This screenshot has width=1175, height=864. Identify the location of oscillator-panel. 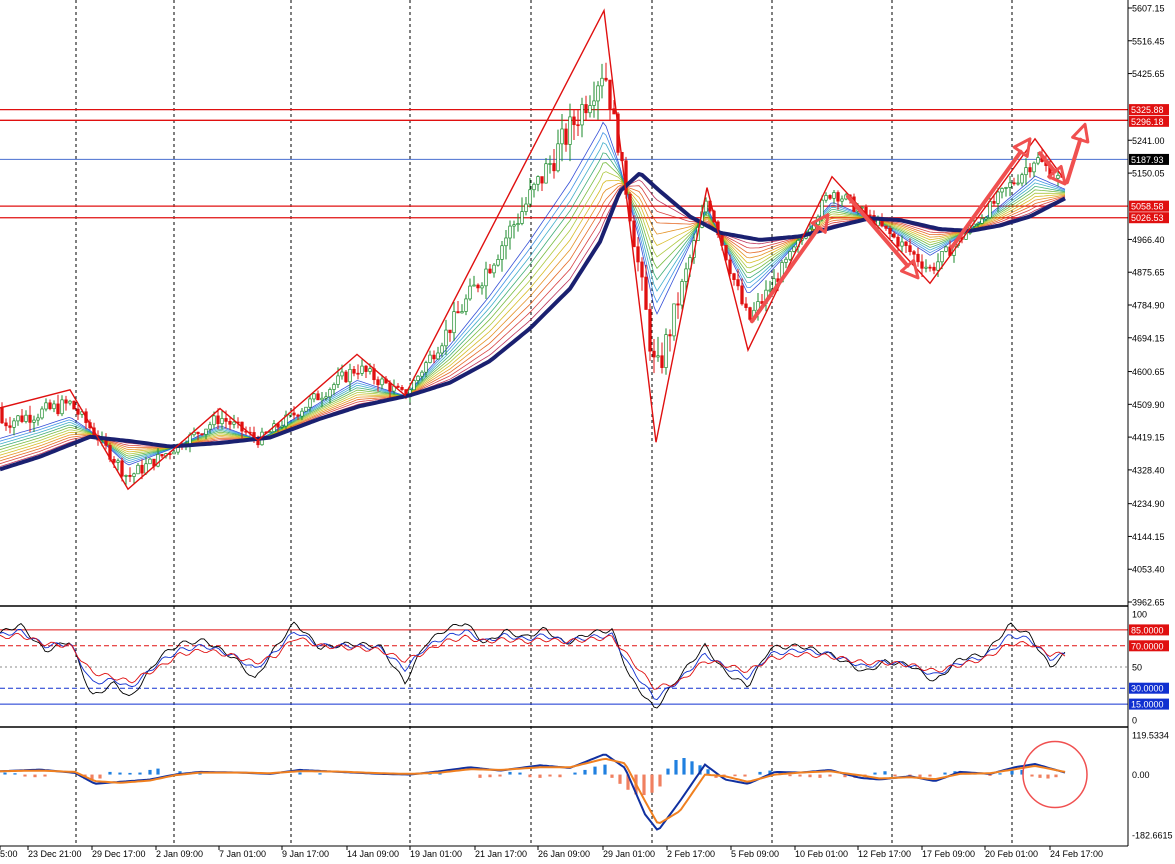
(564, 665).